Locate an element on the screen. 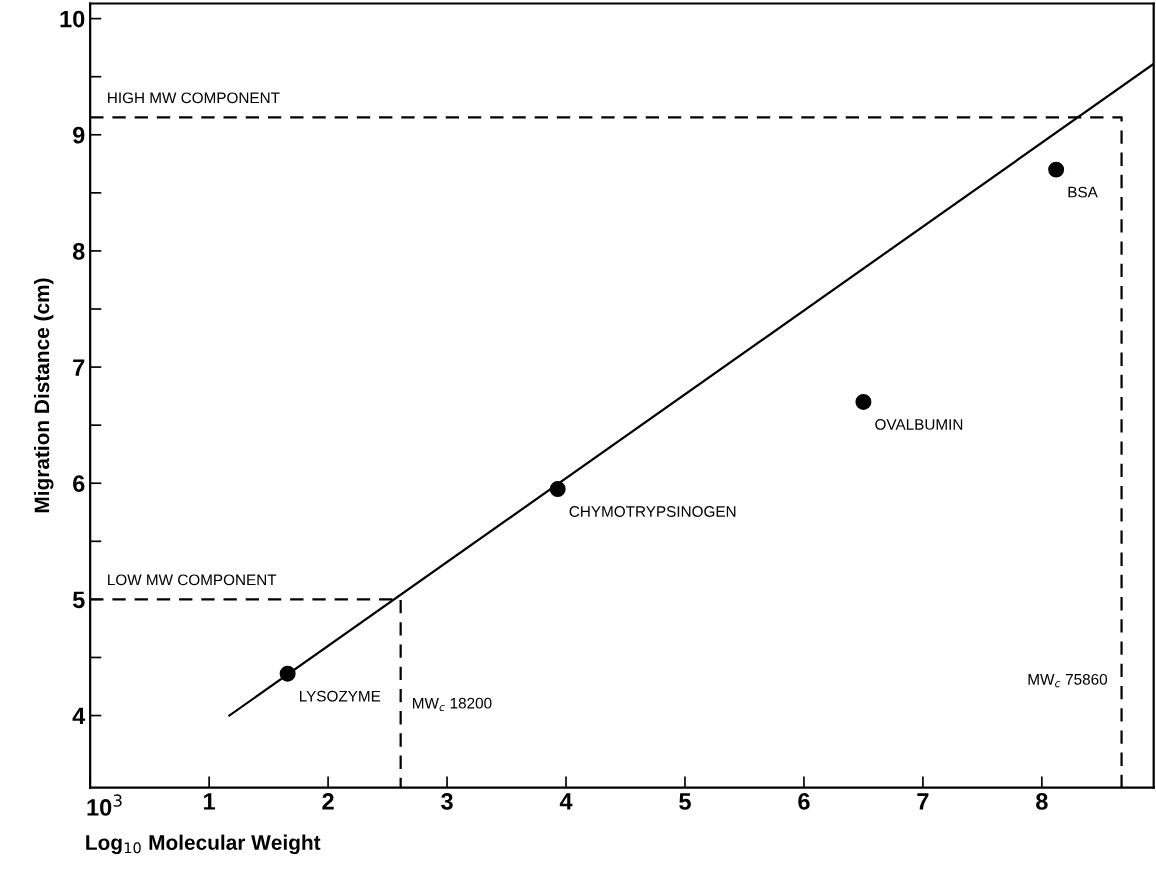  annotation: HIGH MW COMPONENT is located at coordinates (194, 98).